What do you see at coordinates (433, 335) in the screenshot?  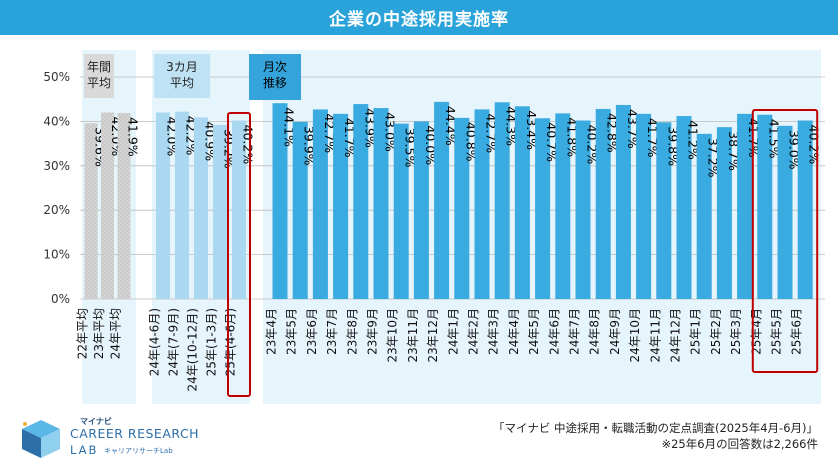 I see `x-tick-label: 23年12月` at bounding box center [433, 335].